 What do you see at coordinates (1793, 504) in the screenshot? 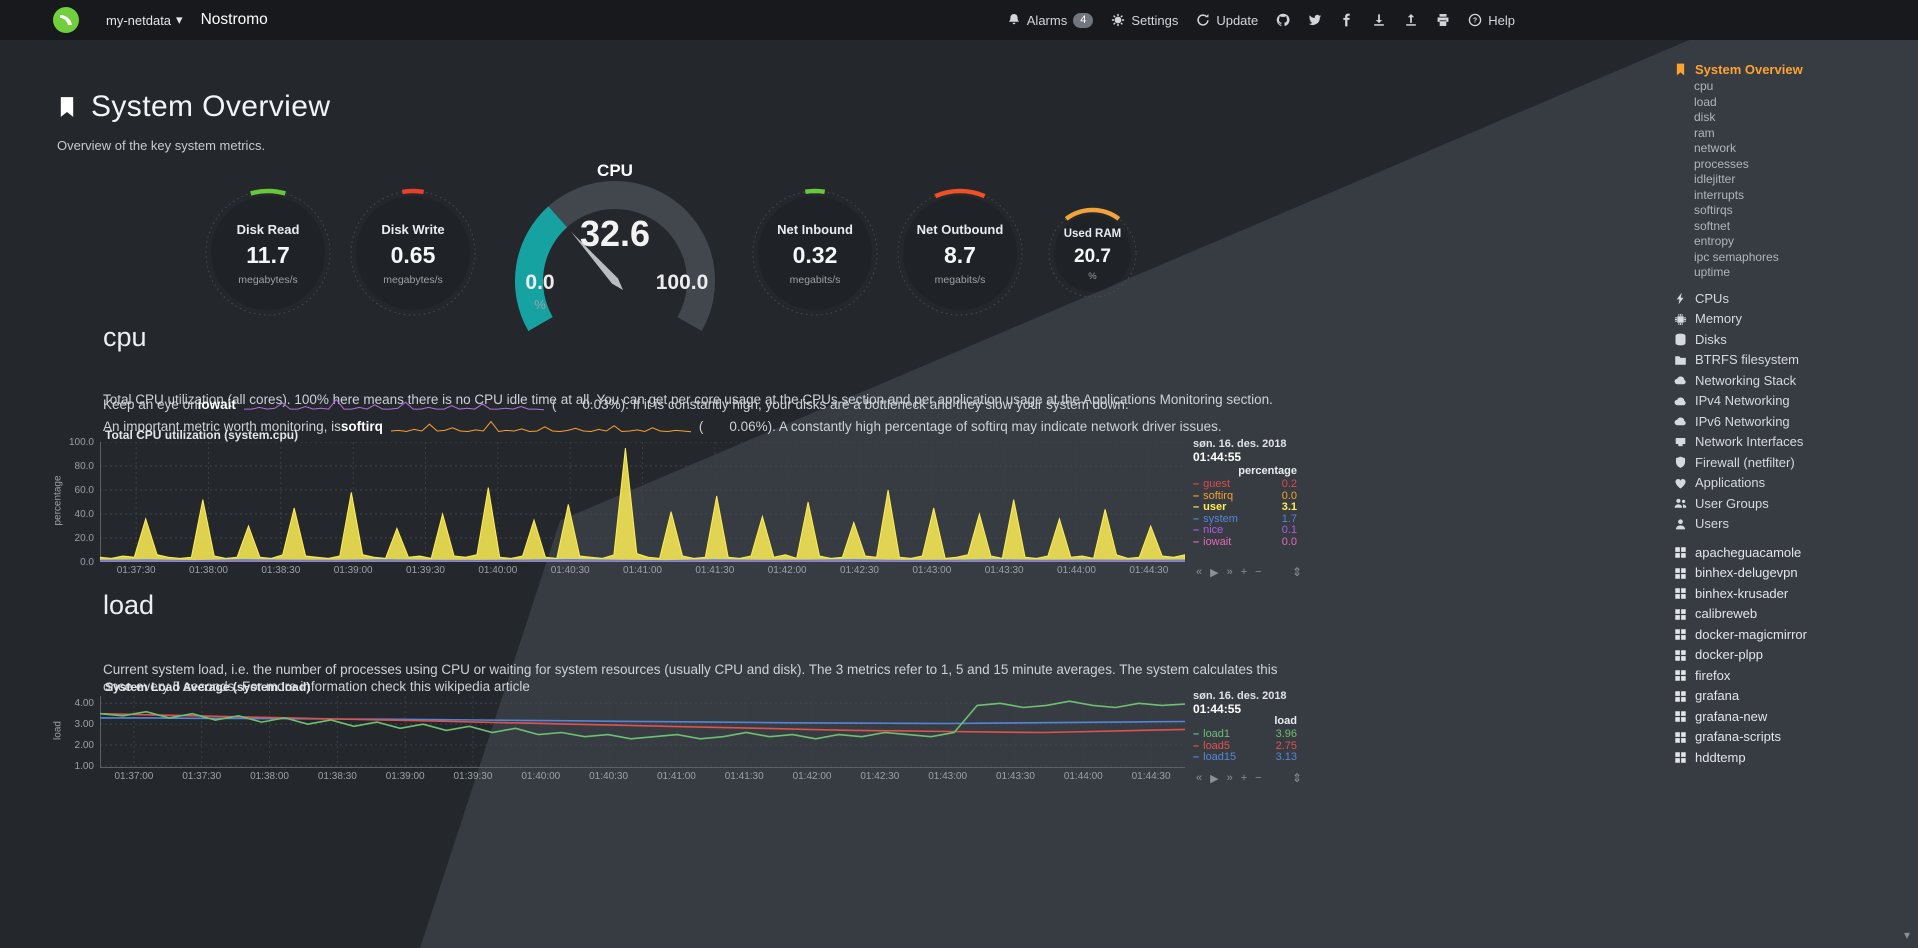
I see `sidebar-item-user-groups: User Groups` at bounding box center [1793, 504].